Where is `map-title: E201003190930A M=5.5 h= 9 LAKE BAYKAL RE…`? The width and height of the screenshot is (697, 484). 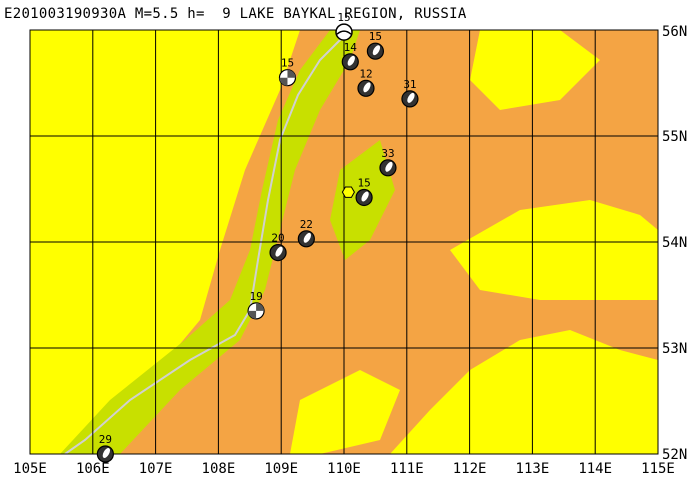
map-title: E201003190930A M=5.5 h= 9 LAKE BAYKAL RE… is located at coordinates (235, 14).